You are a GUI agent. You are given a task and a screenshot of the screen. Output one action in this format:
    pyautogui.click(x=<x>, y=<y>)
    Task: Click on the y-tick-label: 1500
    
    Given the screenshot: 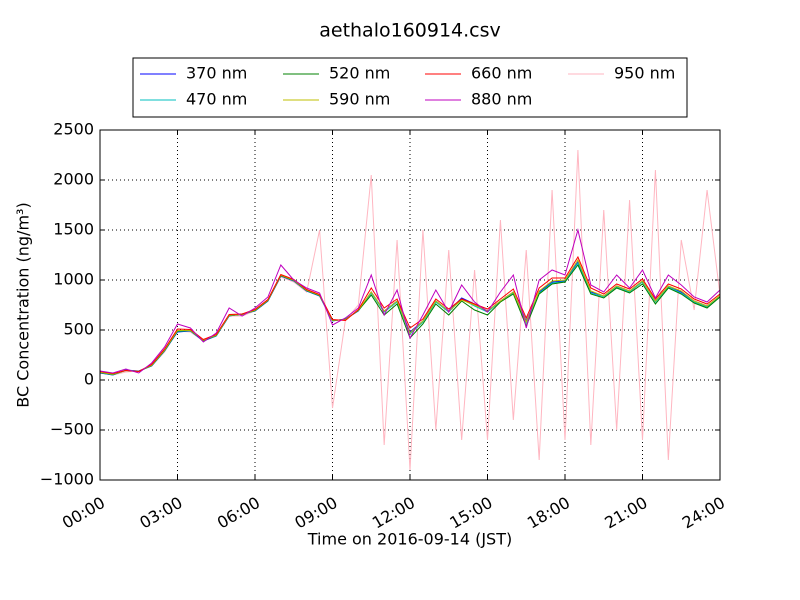 What is the action you would take?
    pyautogui.click(x=73, y=229)
    